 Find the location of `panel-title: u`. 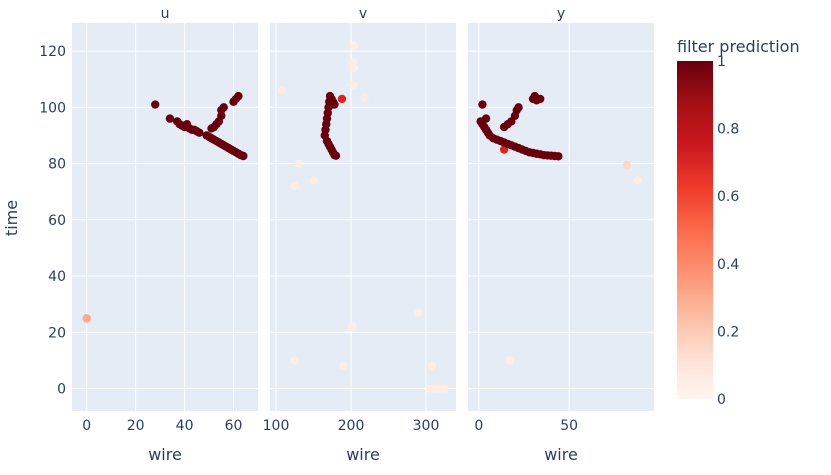

panel-title: u is located at coordinates (165, 14).